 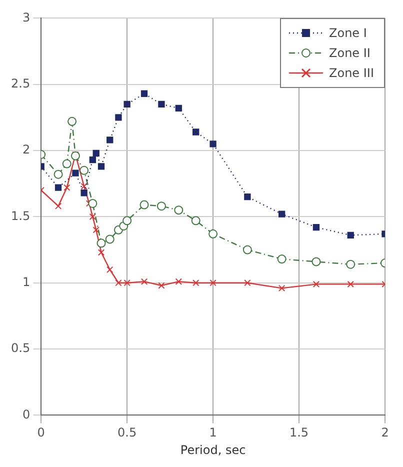 What do you see at coordinates (348, 33) in the screenshot?
I see `legend-label: Zone I` at bounding box center [348, 33].